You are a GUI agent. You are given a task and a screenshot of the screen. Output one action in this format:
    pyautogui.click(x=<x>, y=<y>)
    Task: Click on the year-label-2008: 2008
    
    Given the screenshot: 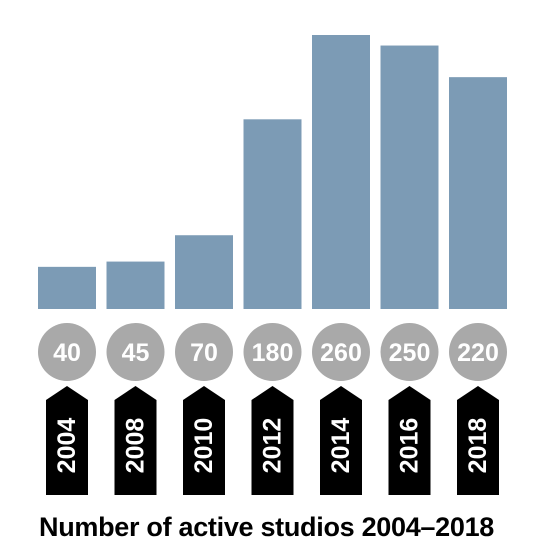 What is the action you would take?
    pyautogui.click(x=136, y=446)
    